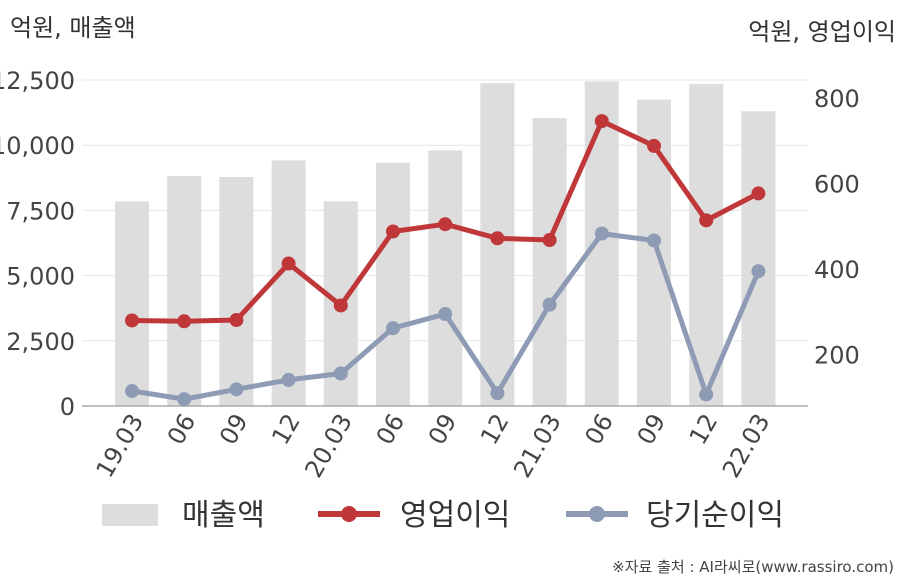 The height and width of the screenshot is (584, 908). Describe the element at coordinates (223, 515) in the screenshot. I see `legend-label: 매출액` at that location.